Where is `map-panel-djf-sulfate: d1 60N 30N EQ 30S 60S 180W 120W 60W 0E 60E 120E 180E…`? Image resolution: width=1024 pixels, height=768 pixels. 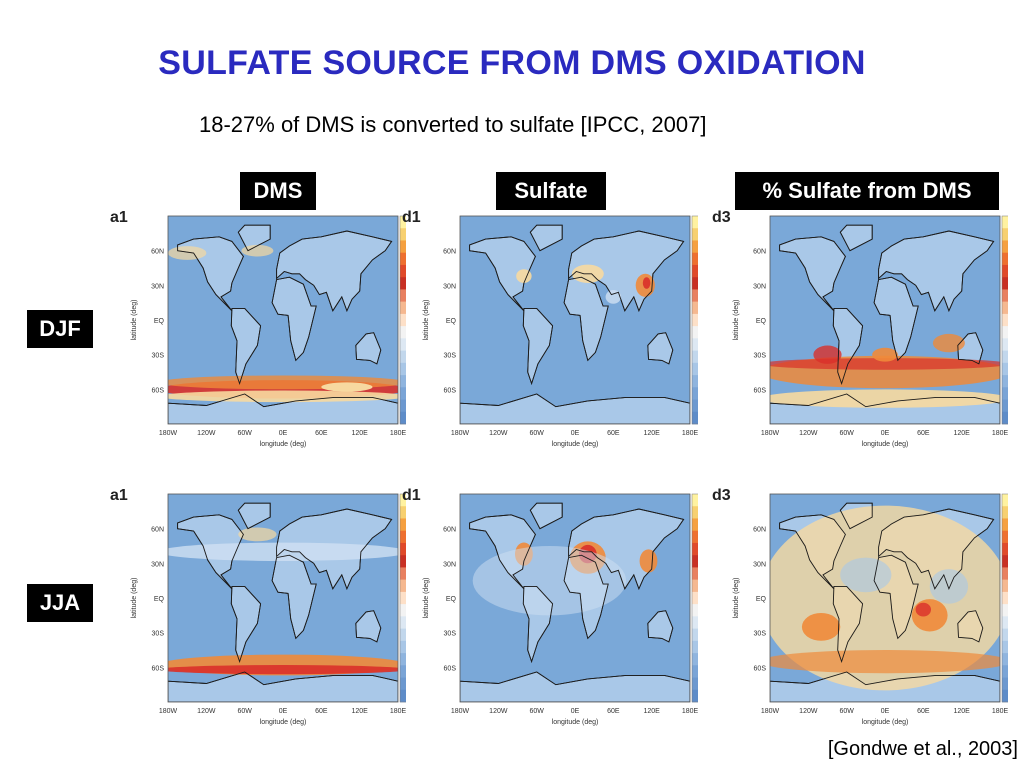 map-panel-djf-sulfate: d1 60N 30N EQ 30S 60S 180W 120W 60W 0E 60E 120E 180E… is located at coordinates (548, 329).